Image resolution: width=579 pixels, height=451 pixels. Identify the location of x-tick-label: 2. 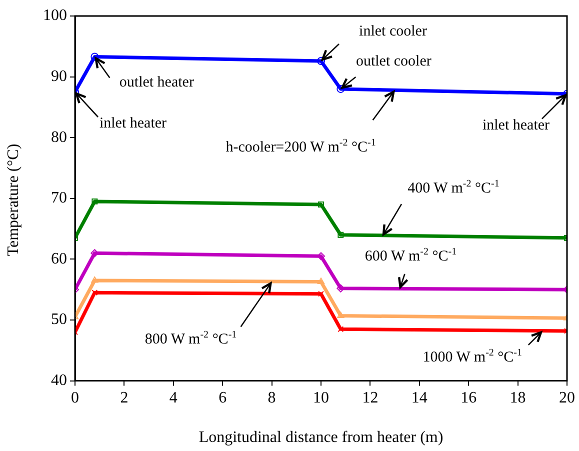
(124, 398).